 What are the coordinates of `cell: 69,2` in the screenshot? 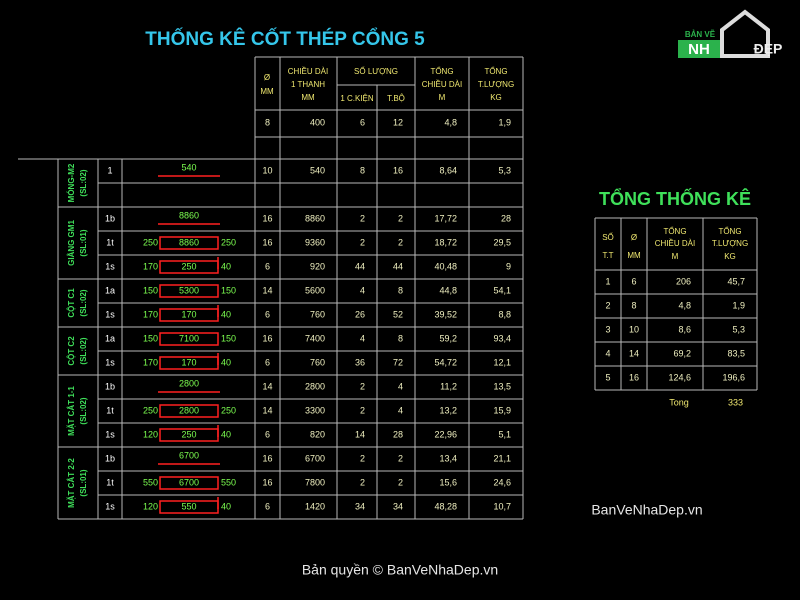 It's located at (682, 353).